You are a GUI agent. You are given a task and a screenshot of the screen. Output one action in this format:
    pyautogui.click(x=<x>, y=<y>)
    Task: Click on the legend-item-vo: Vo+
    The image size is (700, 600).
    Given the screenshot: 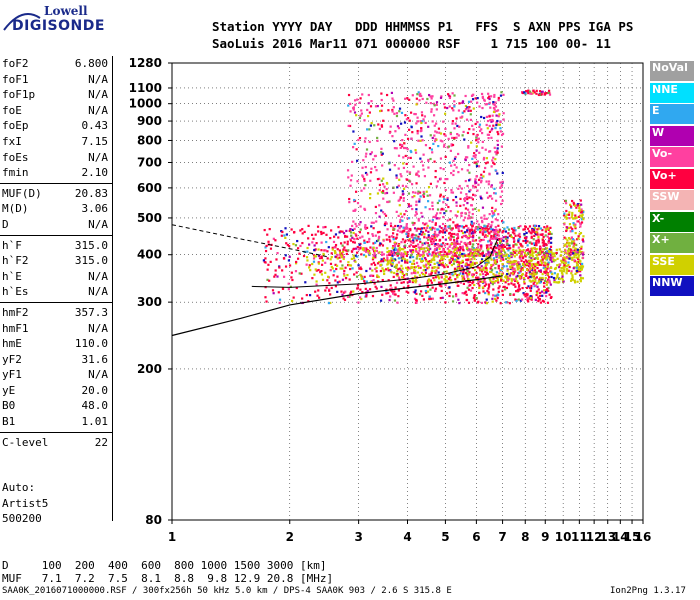 What is the action you would take?
    pyautogui.click(x=672, y=178)
    